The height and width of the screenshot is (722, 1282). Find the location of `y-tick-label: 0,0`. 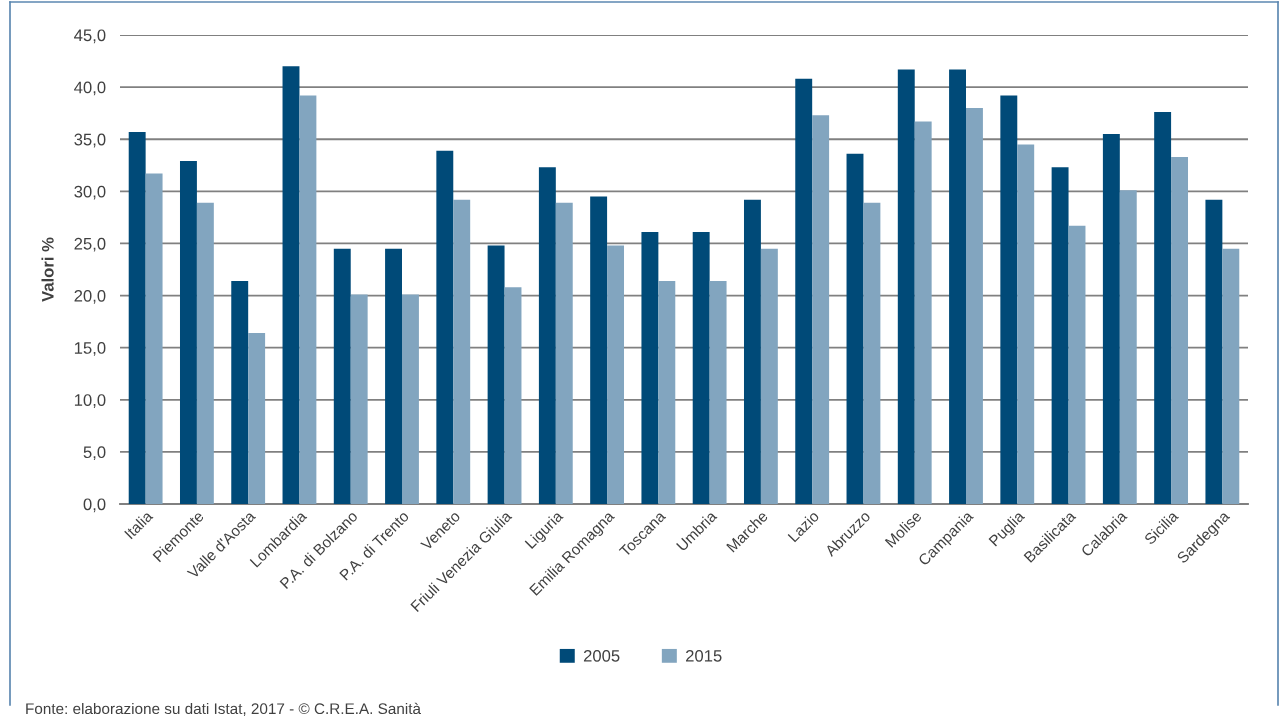

y-tick-label: 0,0 is located at coordinates (94, 505).